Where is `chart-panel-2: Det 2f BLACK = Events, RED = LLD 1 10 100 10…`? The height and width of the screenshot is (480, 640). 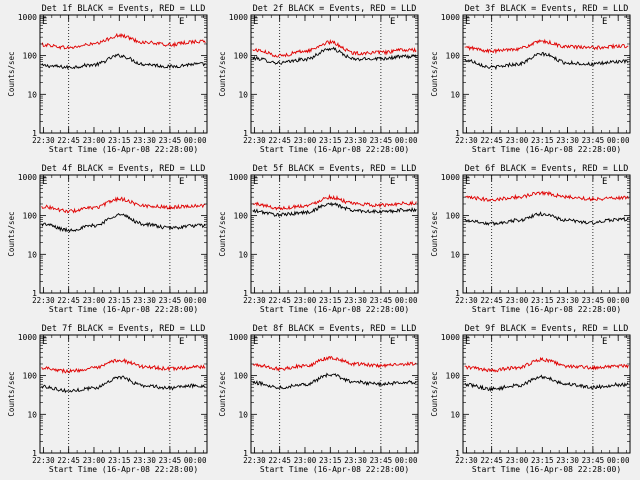
chart-panel-2: Det 2f BLACK = Events, RED = LLD 1 10 100 10… is located at coordinates (318, 79).